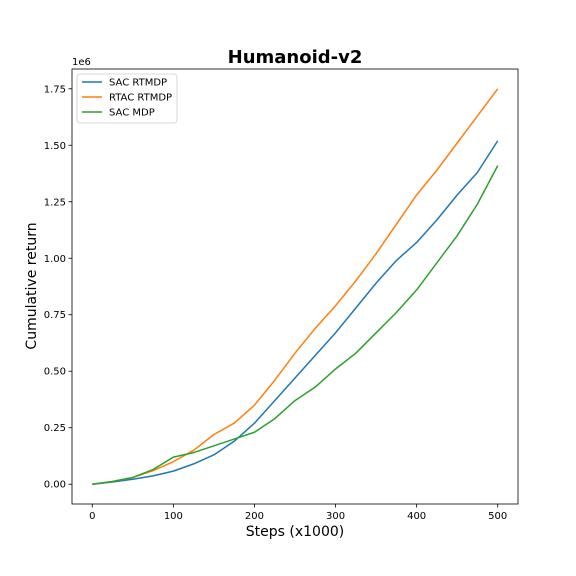 This screenshot has width=576, height=576. Describe the element at coordinates (254, 516) in the screenshot. I see `x-tick-label: 200` at that location.